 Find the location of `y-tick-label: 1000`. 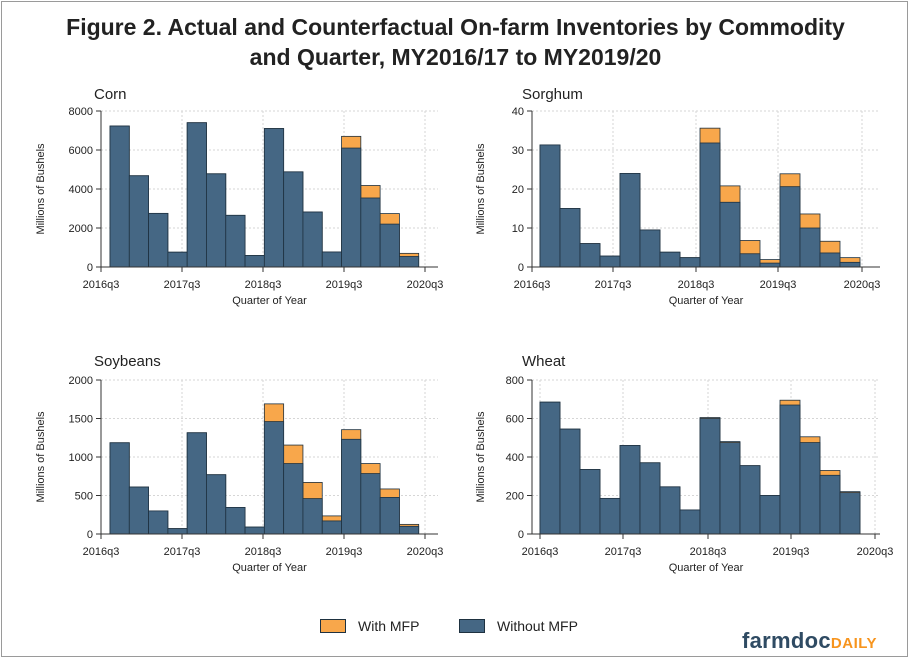

y-tick-label: 1000 is located at coordinates (81, 458).